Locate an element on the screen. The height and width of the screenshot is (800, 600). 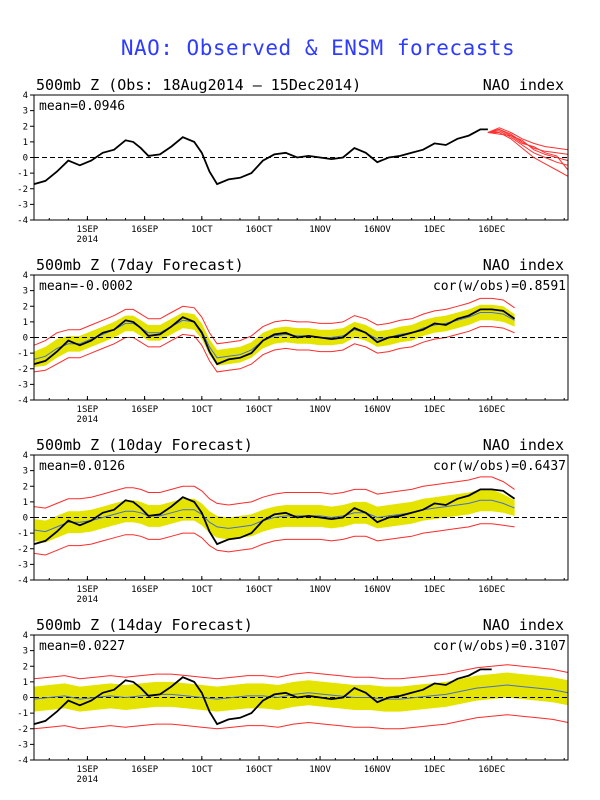
panel-title: 500mb Z (14day Forecast) is located at coordinates (144, 625).